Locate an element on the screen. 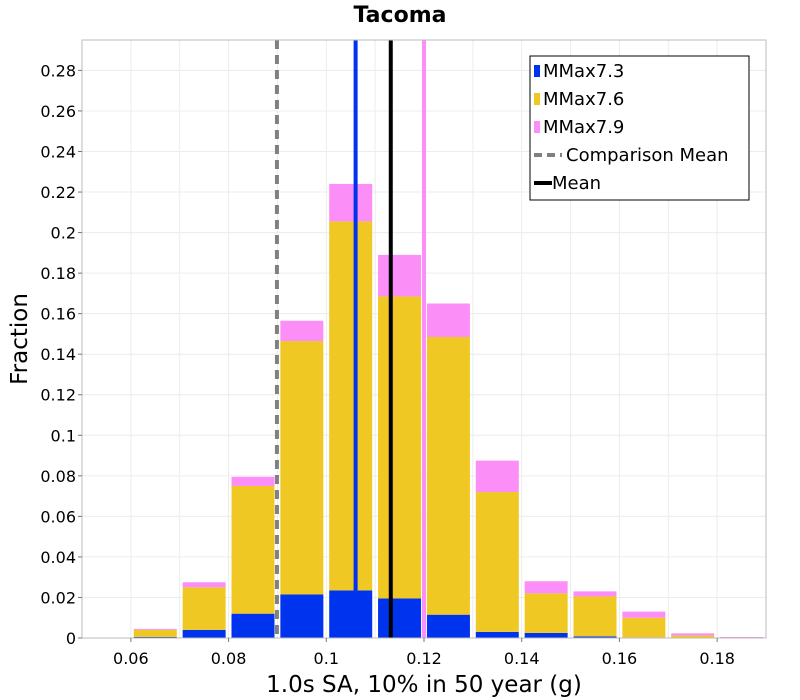 The width and height of the screenshot is (800, 700). x-axis-label: 1.0s SA, 10% in 50 year (g) is located at coordinates (424, 685).